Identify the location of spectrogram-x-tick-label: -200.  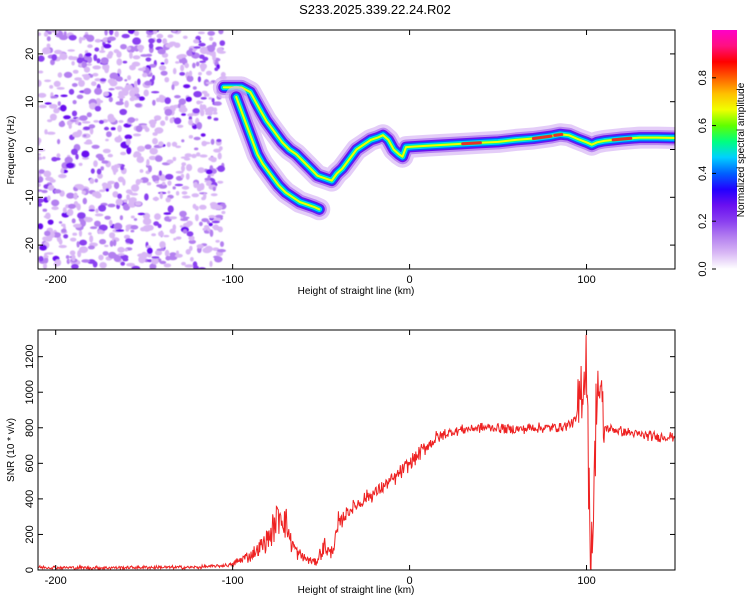
(56, 280).